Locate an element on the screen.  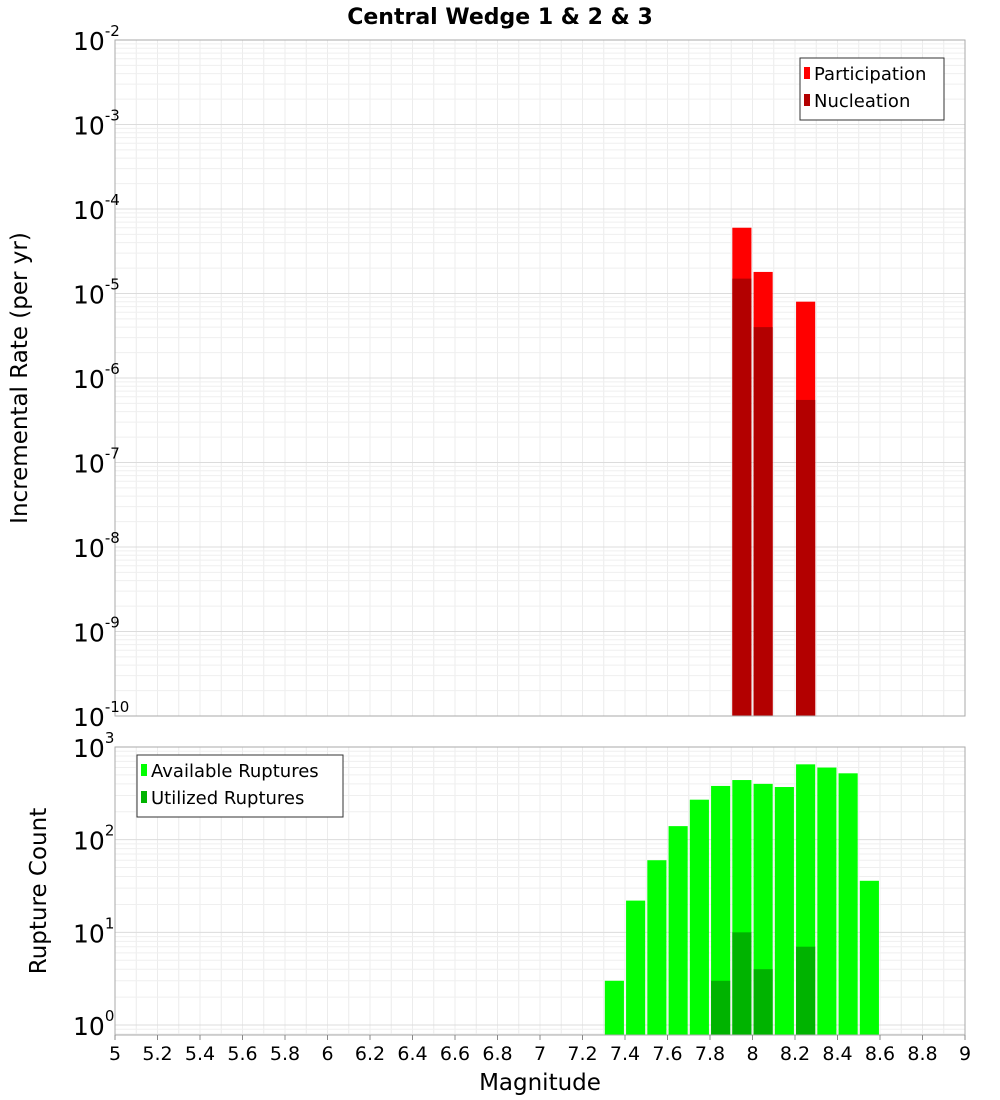
x-tick-label: 6.8 is located at coordinates (497, 1054).